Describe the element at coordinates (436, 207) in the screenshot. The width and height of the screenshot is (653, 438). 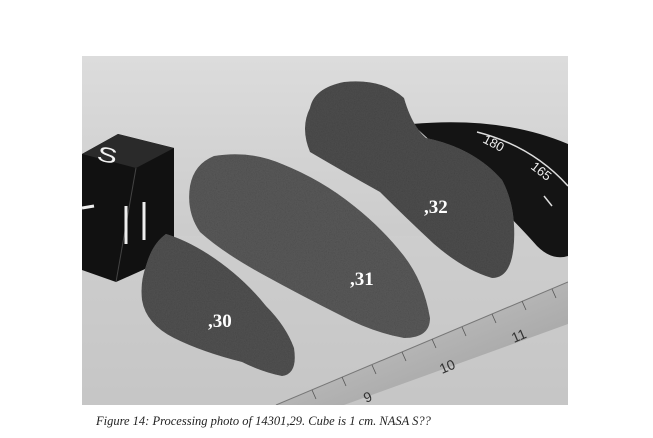
I see `sample-label-32: ,32` at that location.